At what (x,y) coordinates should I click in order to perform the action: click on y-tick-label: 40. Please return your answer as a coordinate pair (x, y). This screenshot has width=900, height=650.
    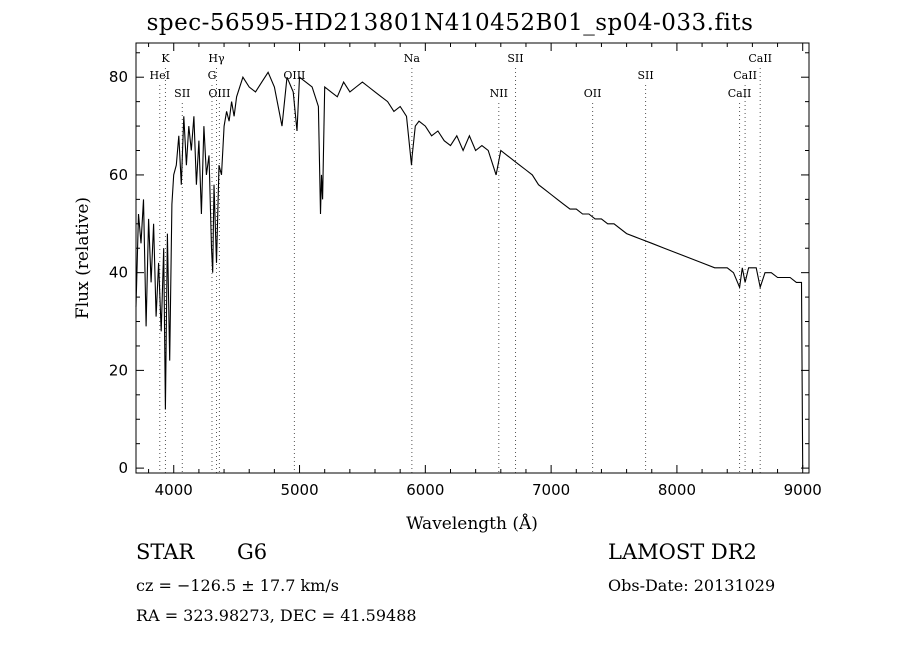
    Looking at the image, I should click on (118, 273).